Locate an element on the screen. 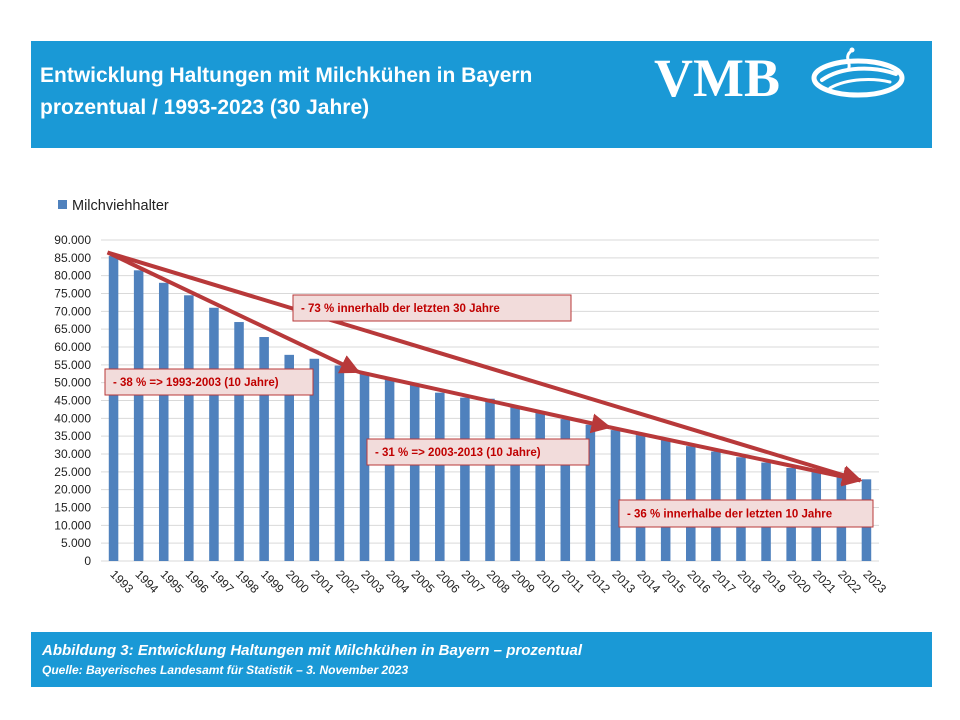 This screenshot has width=960, height=720. y-tick-label: 70.000 is located at coordinates (72, 311).